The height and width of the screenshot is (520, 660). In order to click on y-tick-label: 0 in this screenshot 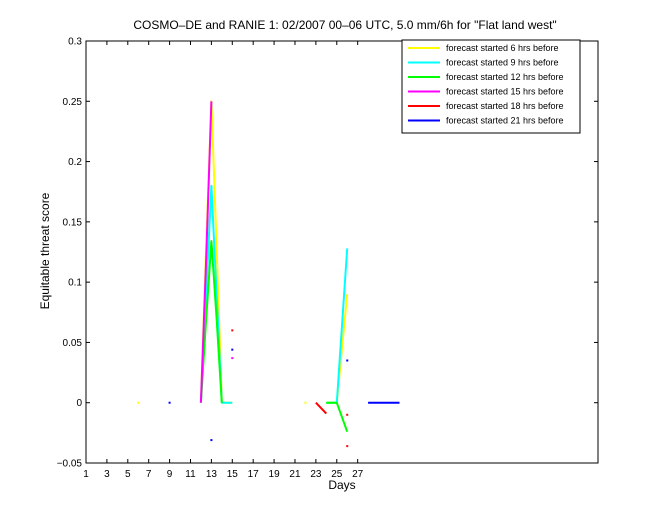, I will do `click(79, 403)`.